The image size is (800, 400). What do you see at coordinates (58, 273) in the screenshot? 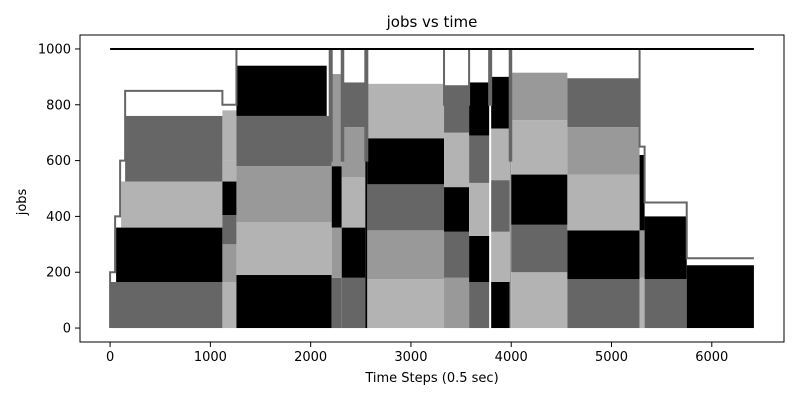
I see `y-tick-label: 200` at bounding box center [58, 273].